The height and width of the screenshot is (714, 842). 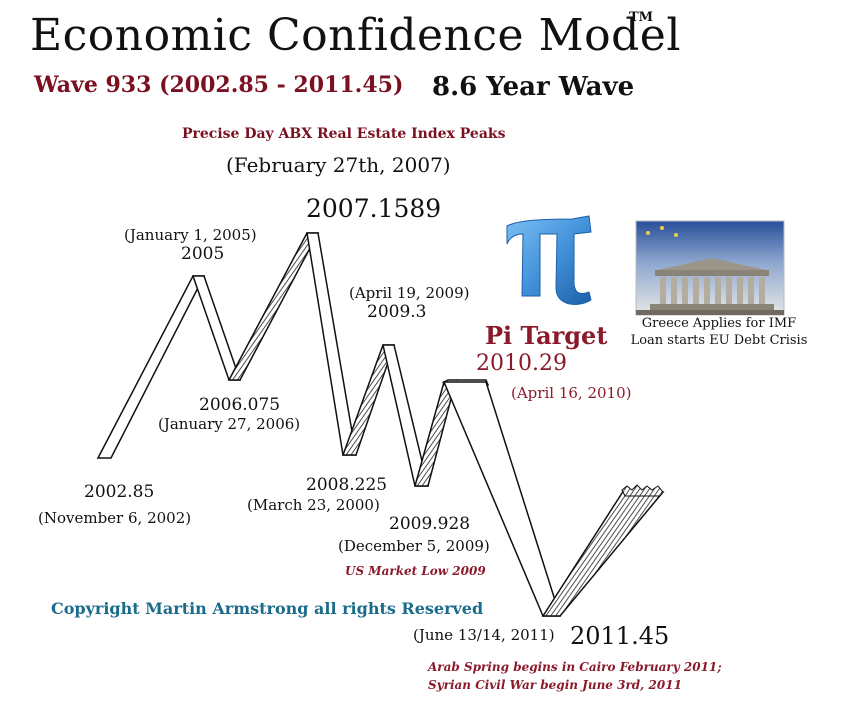 What do you see at coordinates (546, 335) in the screenshot?
I see `pi-target-label: Pi Target` at bounding box center [546, 335].